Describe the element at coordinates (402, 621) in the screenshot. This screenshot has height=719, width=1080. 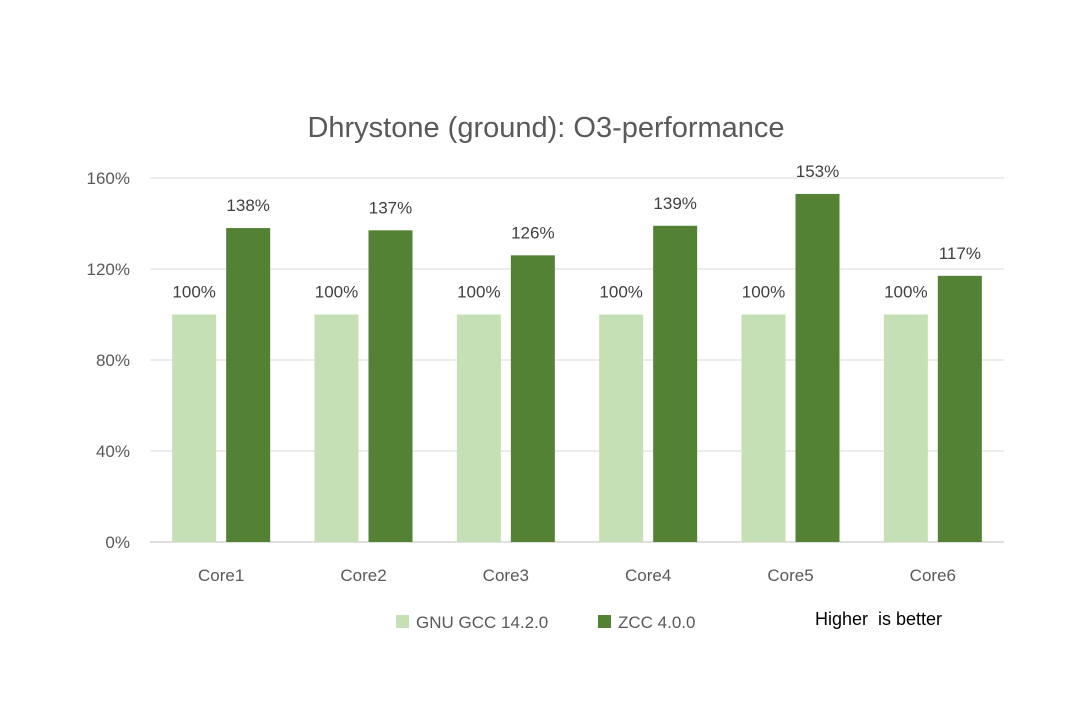
I see `legend-swatch-gcc` at that location.